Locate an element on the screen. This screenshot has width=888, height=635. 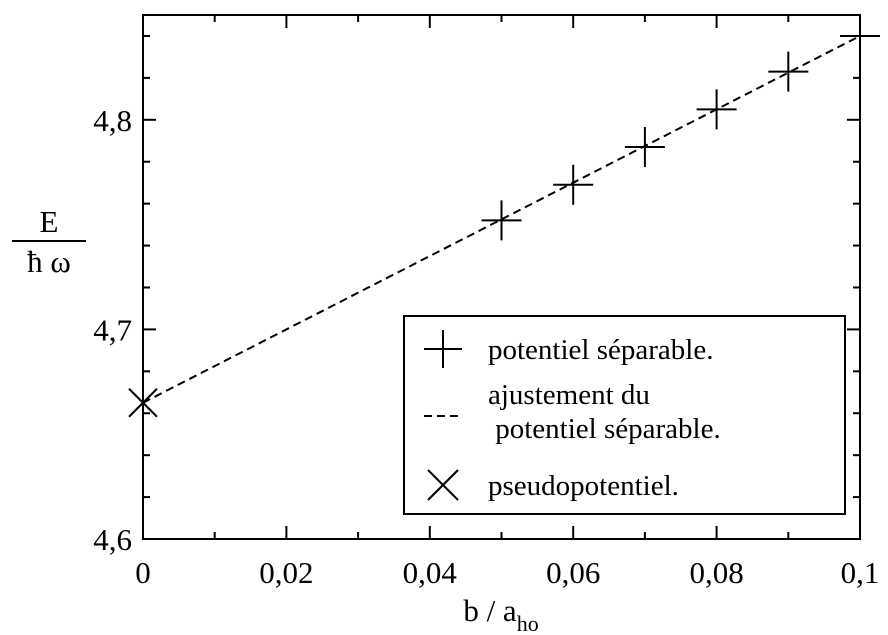
y-tick-label: 4,8 is located at coordinates (112, 120).